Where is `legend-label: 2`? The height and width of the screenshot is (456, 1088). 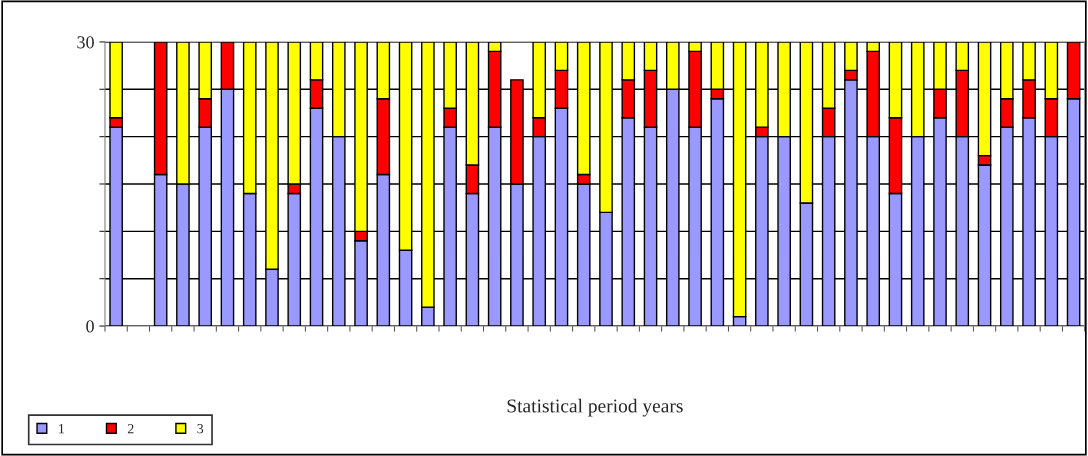
legend-label: 2 is located at coordinates (130, 429).